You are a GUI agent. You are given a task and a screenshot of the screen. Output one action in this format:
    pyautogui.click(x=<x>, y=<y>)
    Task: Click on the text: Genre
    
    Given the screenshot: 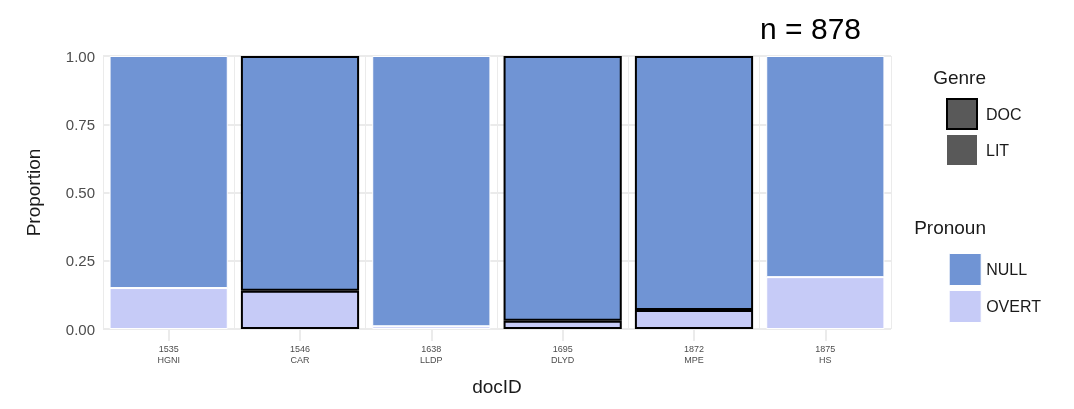 What is the action you would take?
    pyautogui.click(x=960, y=77)
    